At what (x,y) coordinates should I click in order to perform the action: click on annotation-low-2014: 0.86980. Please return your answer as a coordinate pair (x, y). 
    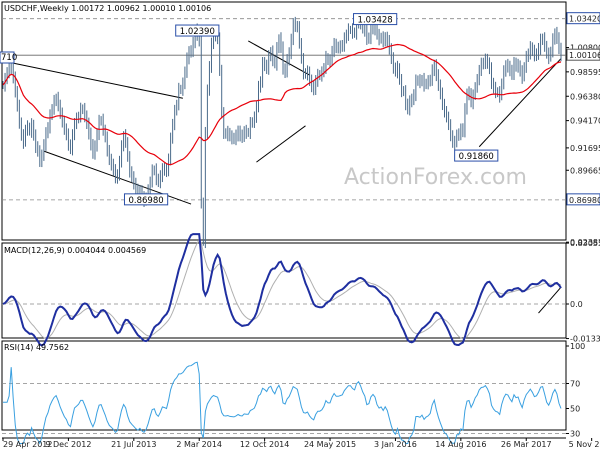
    Looking at the image, I should click on (145, 201).